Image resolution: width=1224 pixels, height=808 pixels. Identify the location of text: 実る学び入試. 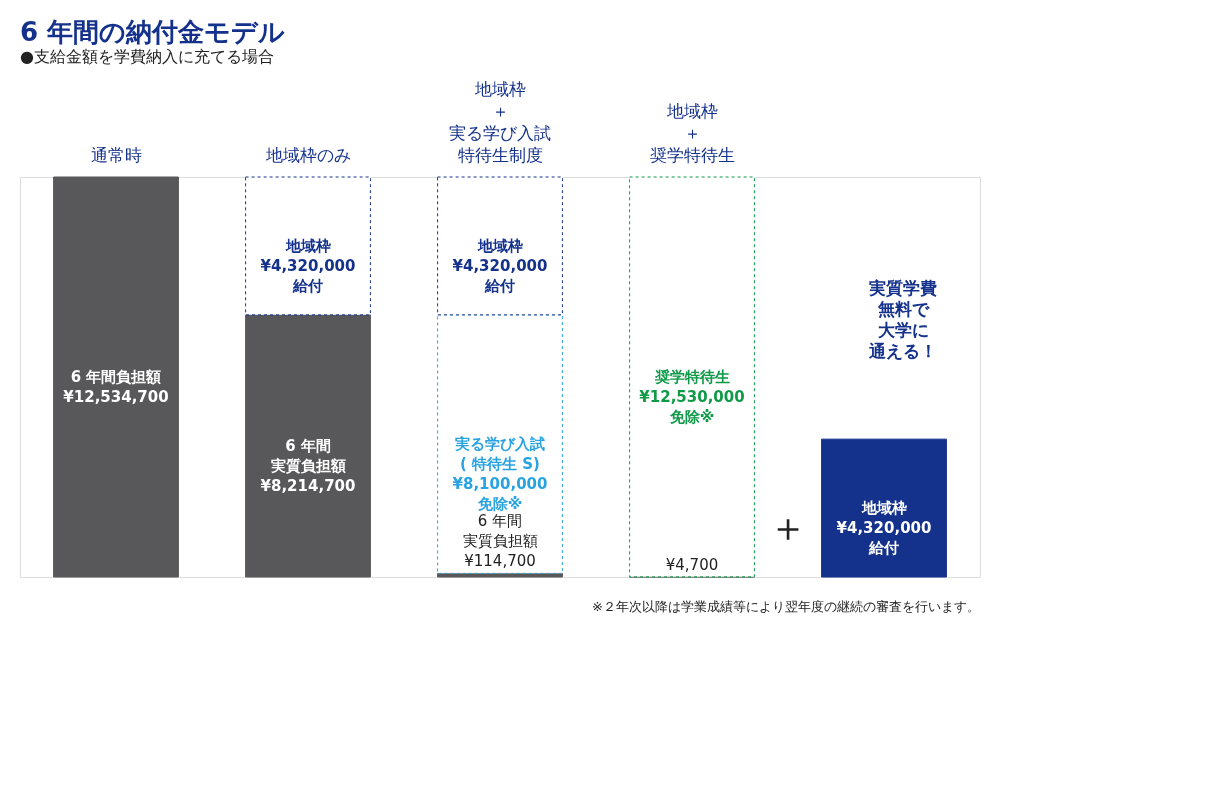
(500, 444).